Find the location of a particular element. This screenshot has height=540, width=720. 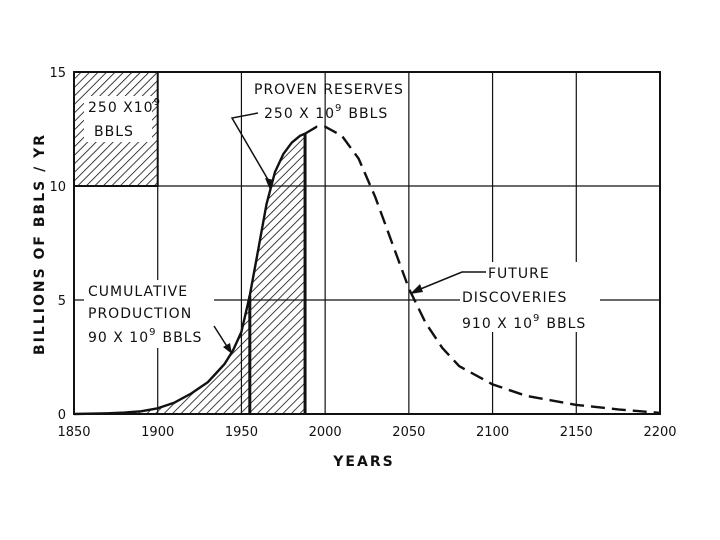

y-tick-5: 5 is located at coordinates (62, 301).